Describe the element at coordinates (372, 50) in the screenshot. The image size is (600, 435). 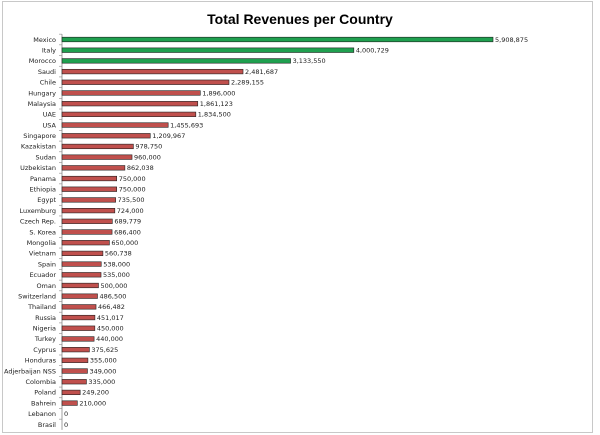
I see `value-label: 4,000,729` at that location.